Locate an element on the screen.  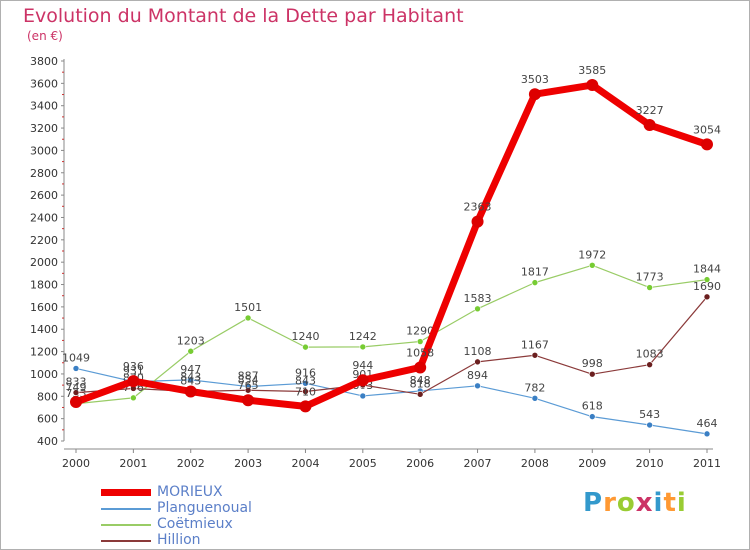
x-tick-label: 2004 is located at coordinates (305, 463).